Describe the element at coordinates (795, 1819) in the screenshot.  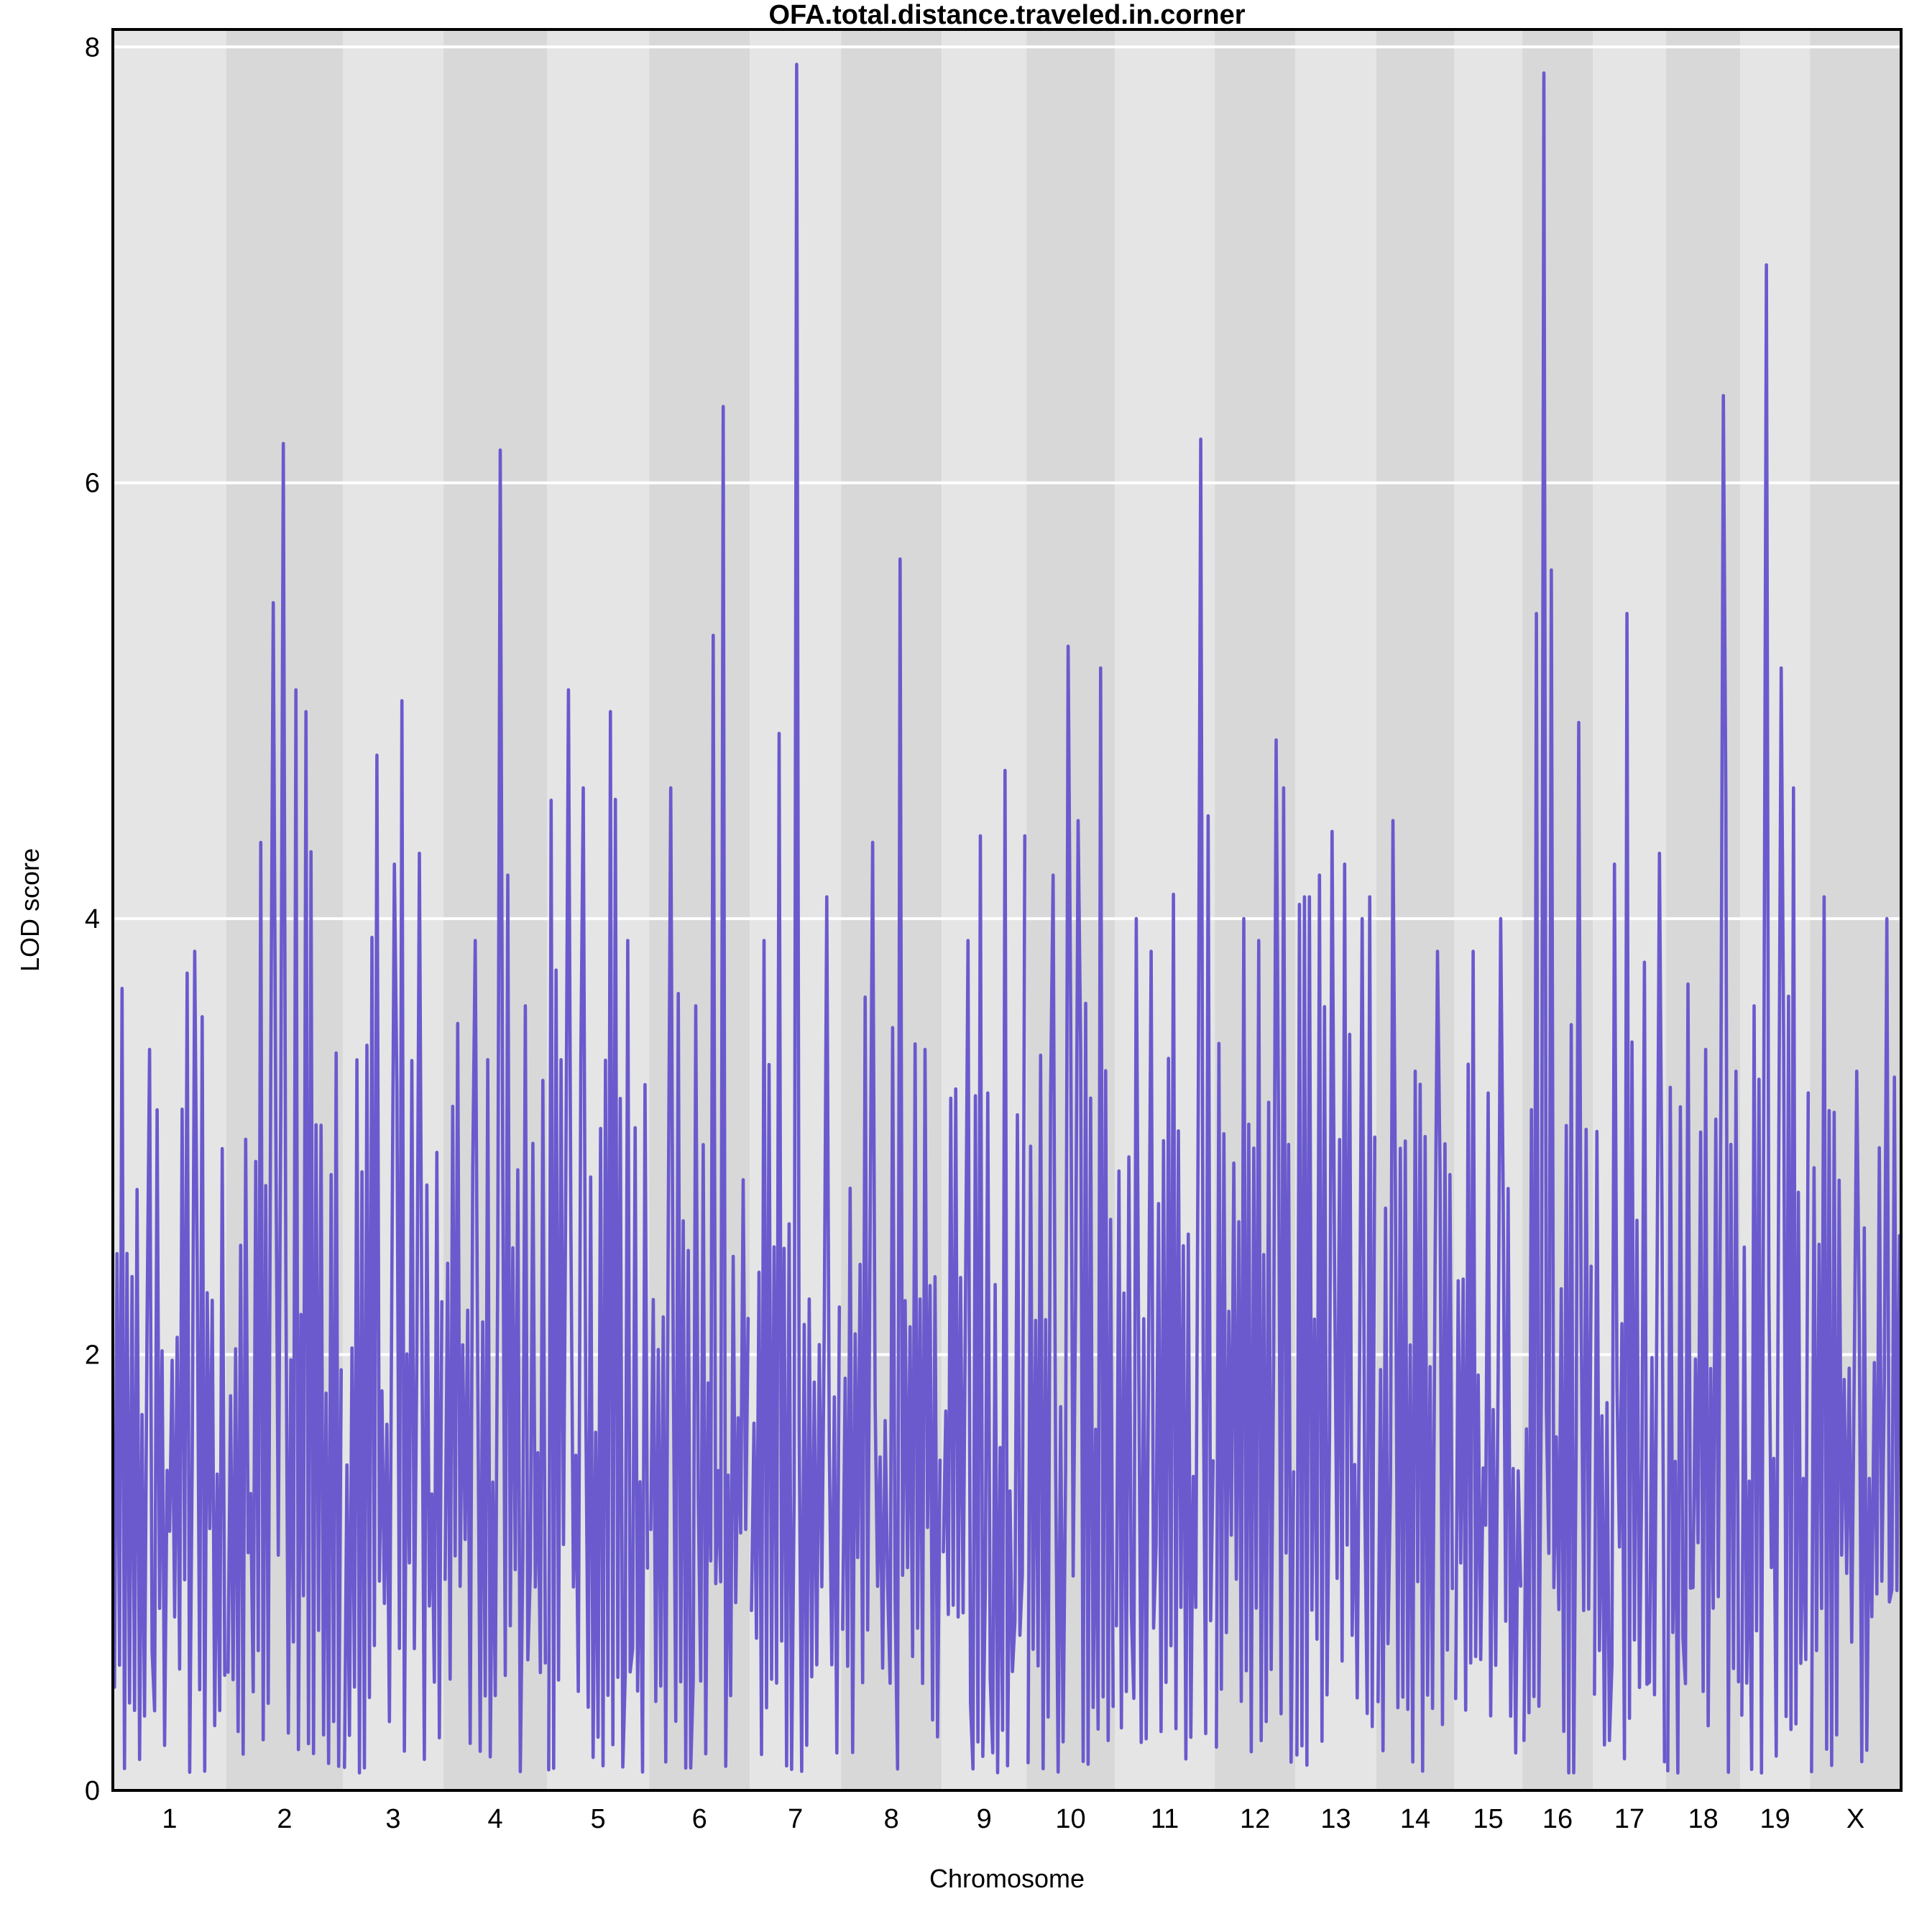
I see `x-tick-label-7: 7` at that location.